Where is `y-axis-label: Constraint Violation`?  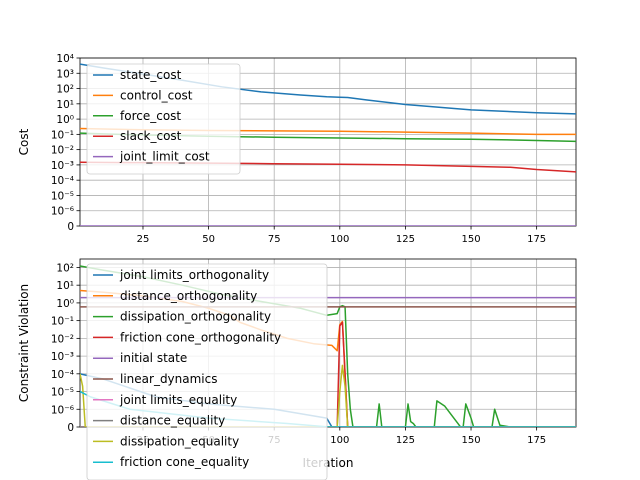 y-axis-label: Constraint Violation is located at coordinates (24, 343).